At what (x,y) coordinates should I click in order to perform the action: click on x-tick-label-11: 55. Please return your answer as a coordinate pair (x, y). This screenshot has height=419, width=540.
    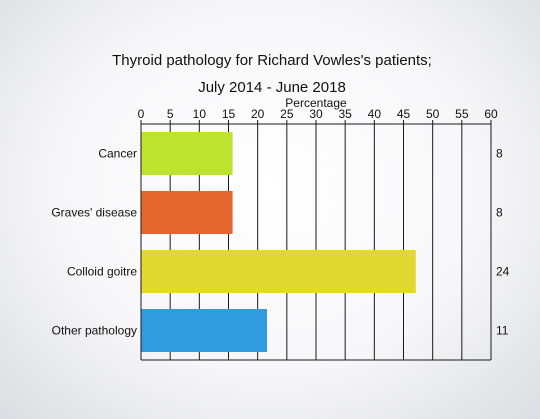
    Looking at the image, I should click on (462, 114).